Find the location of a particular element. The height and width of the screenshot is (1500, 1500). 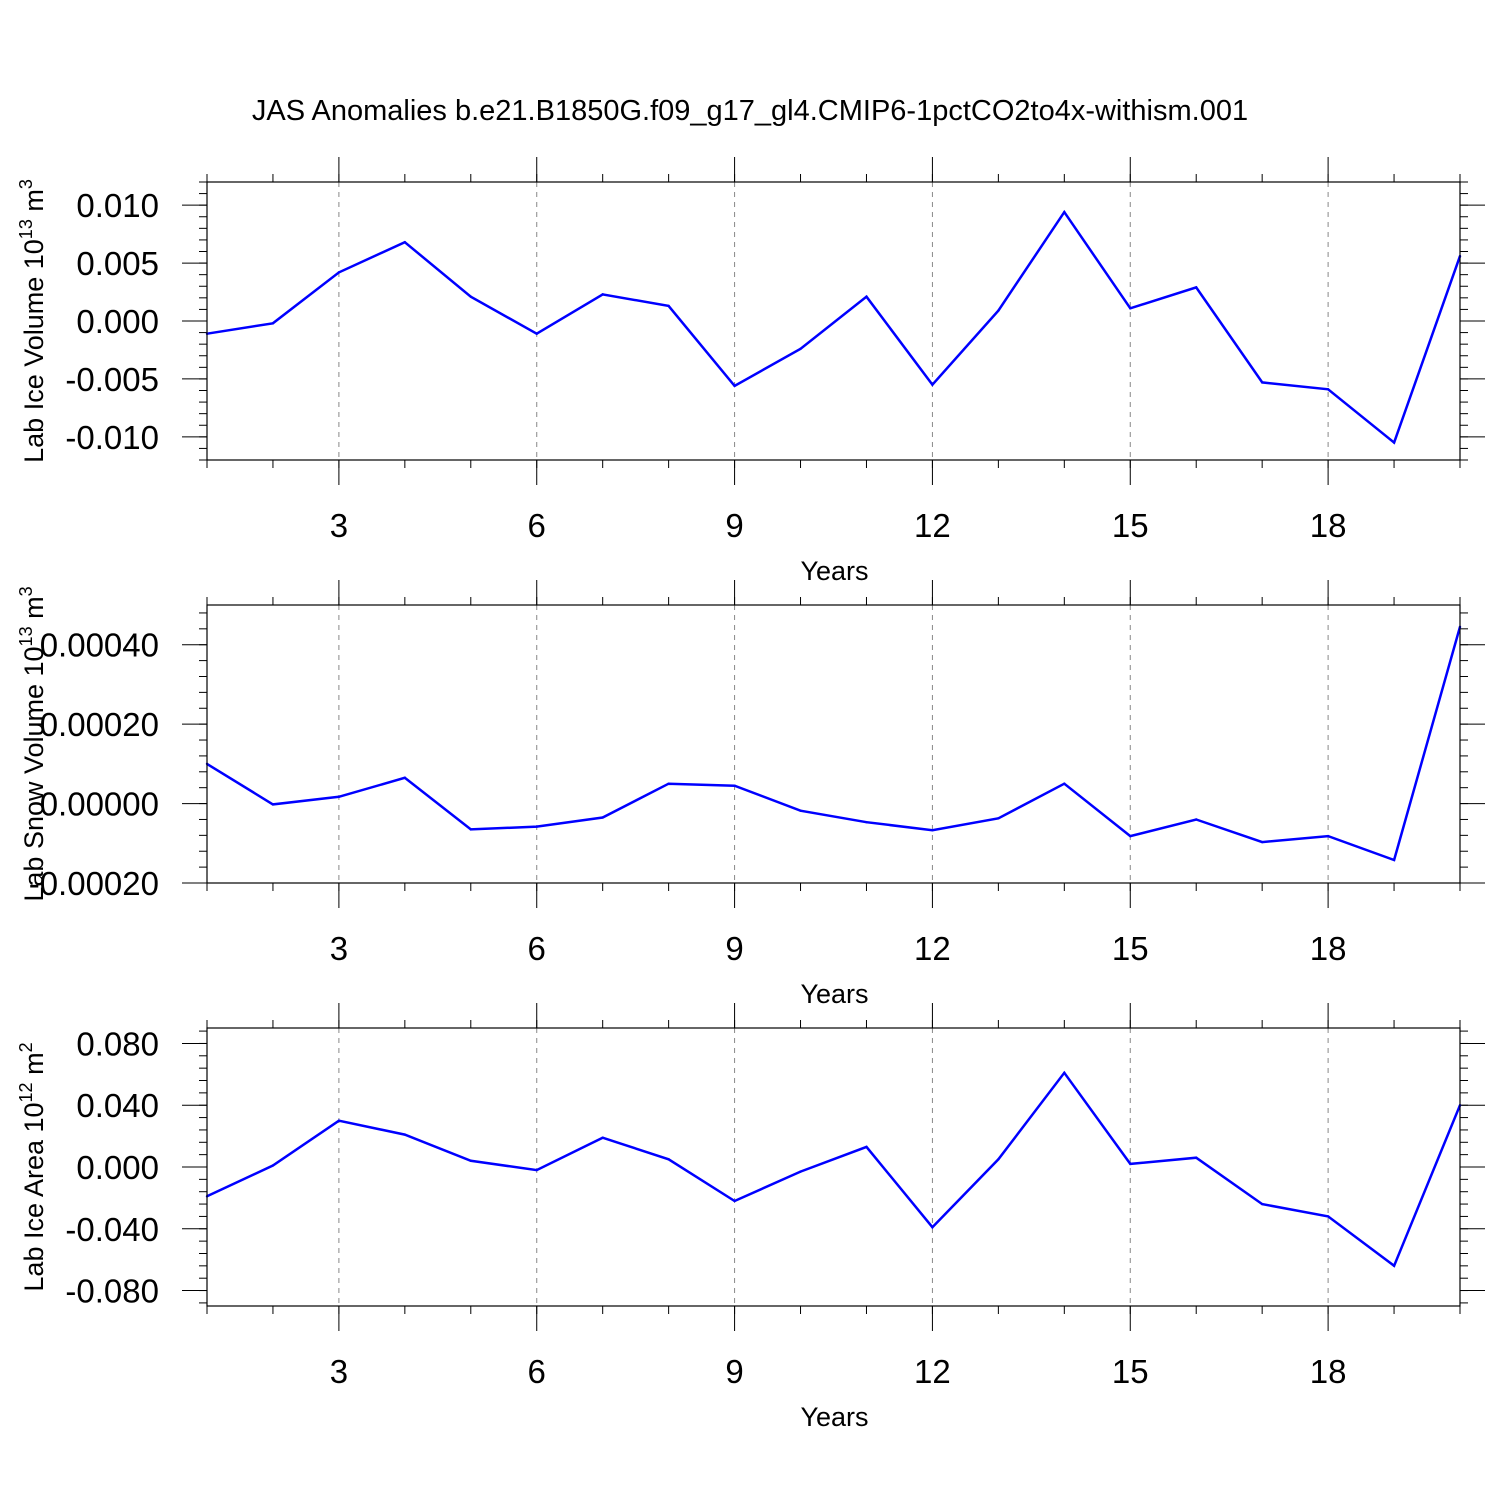

y-axis-label: Lab Ice Volume 1013 m3 is located at coordinates (32, 321).